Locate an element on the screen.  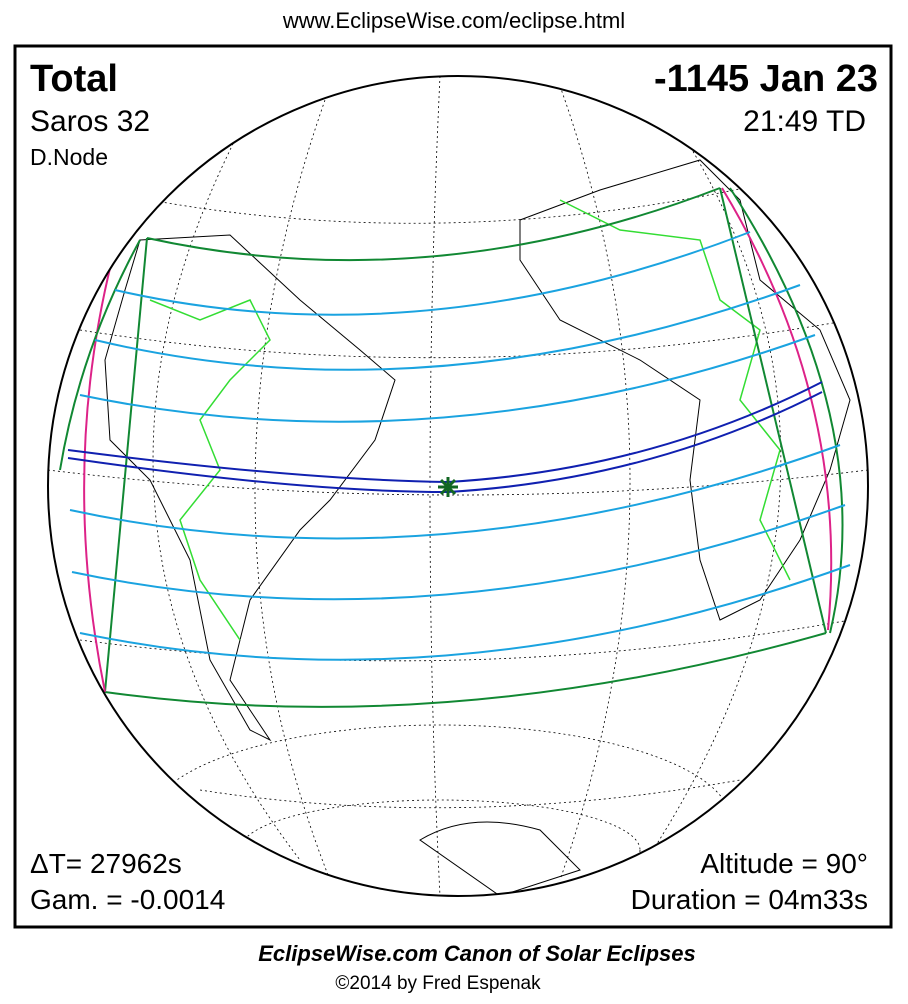
eclipse-date: -1145 Jan 23 is located at coordinates (766, 79).